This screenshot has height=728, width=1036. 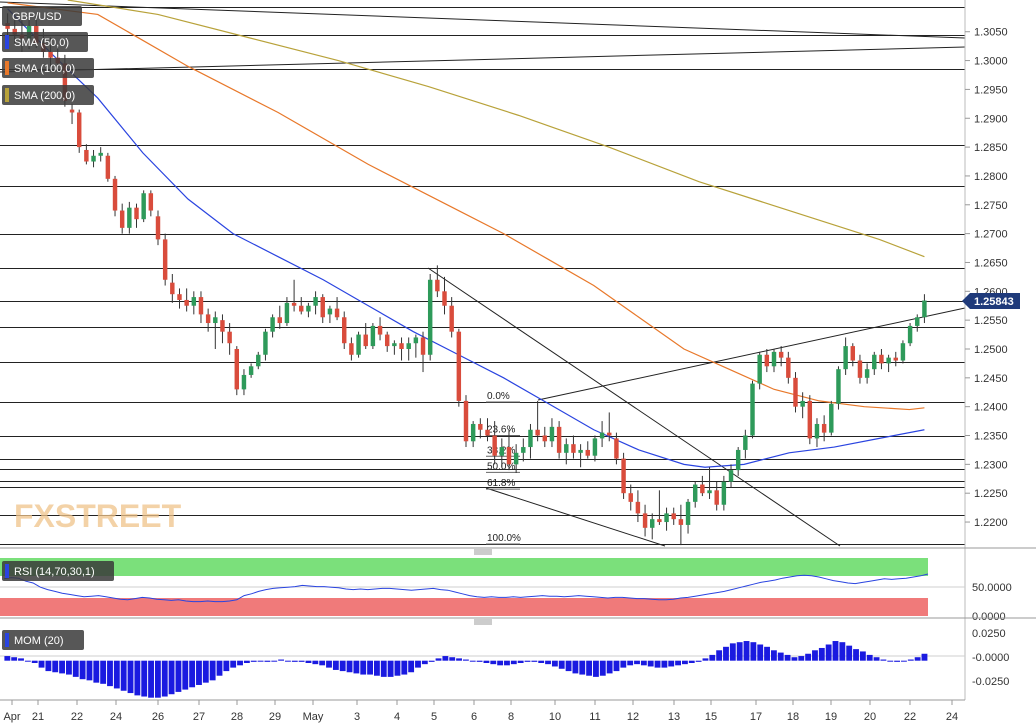 What do you see at coordinates (511, 717) in the screenshot?
I see `time-tick-13: 8` at bounding box center [511, 717].